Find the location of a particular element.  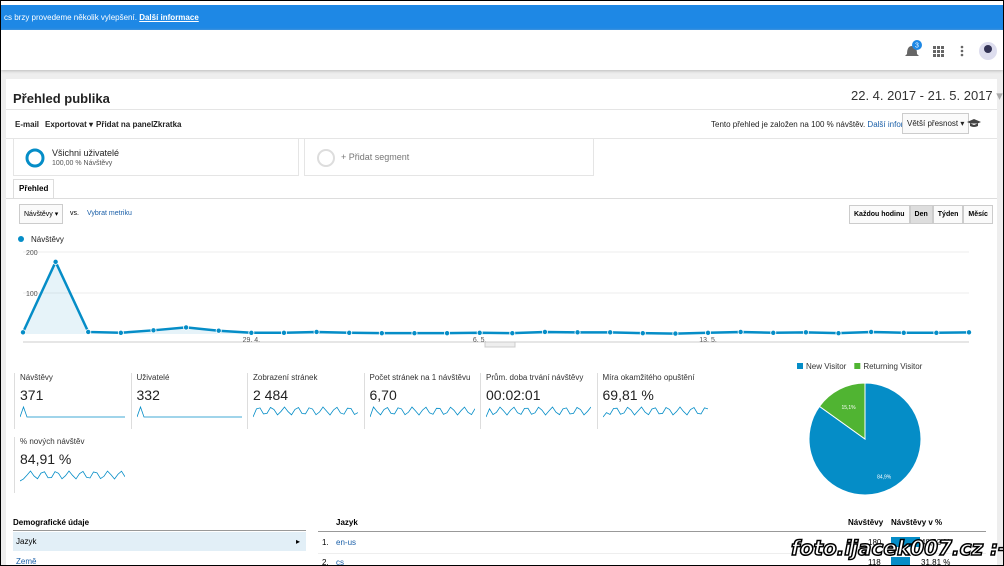

demographic-item: Jazyk ▸ is located at coordinates (159, 541).